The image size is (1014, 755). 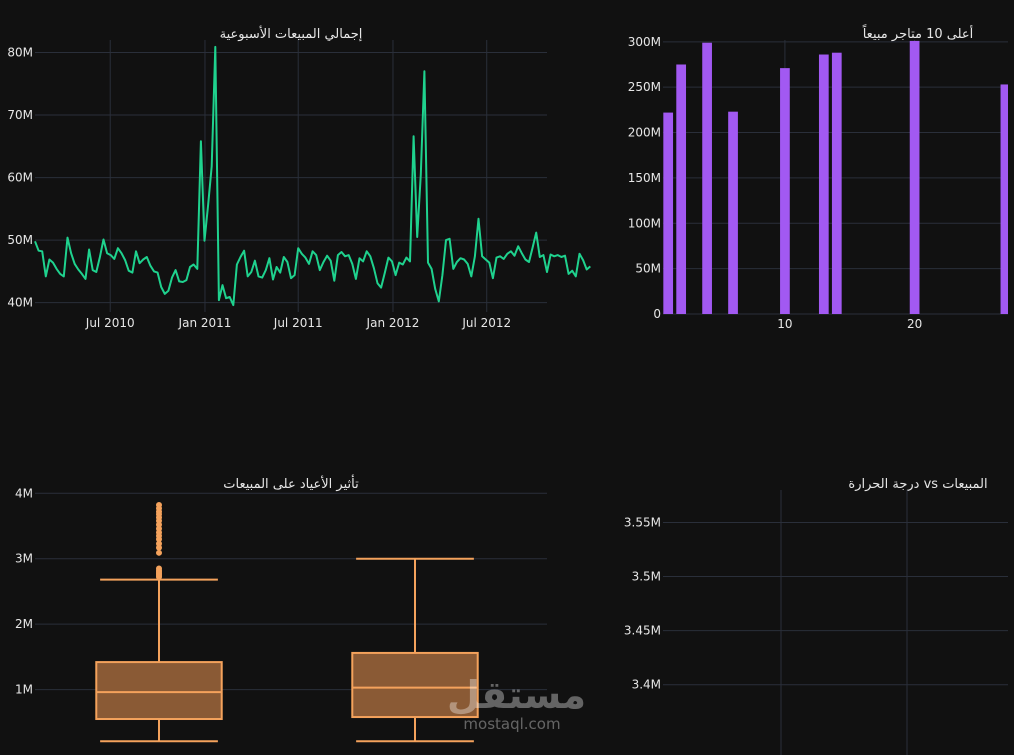 I want to click on top10-title: أعلى 10 متاجر مبيعاً, so click(x=917, y=33).